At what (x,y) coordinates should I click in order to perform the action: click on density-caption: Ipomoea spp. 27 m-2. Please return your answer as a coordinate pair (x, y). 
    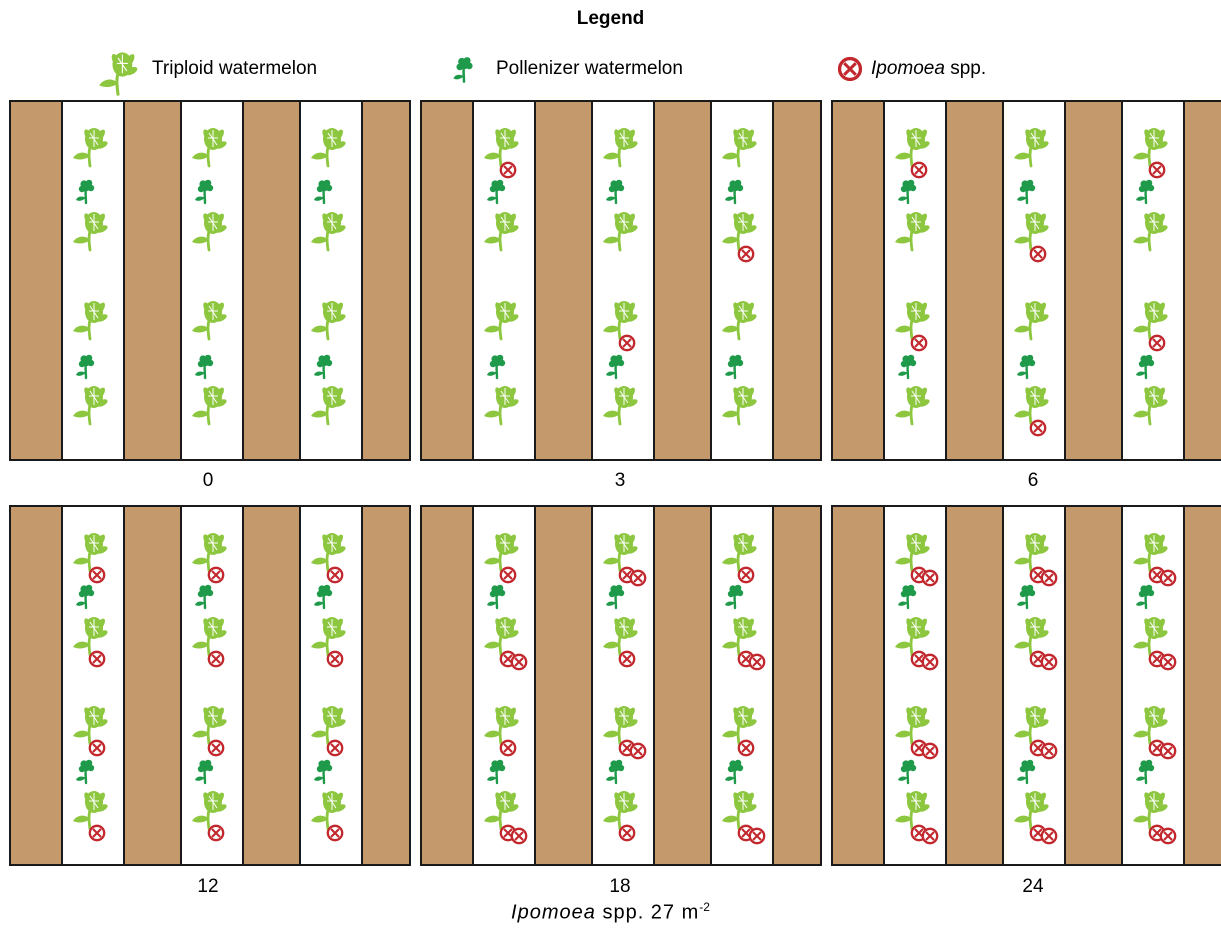
    Looking at the image, I should click on (610, 912).